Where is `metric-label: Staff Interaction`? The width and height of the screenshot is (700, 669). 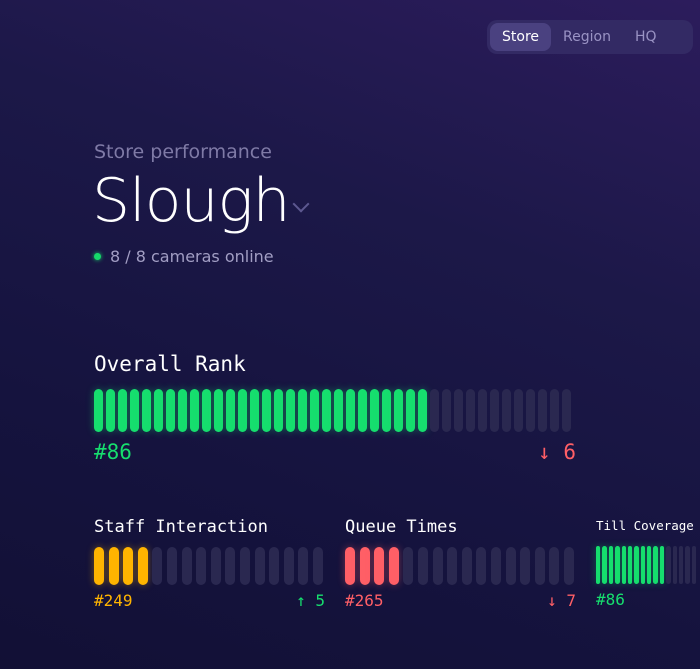
metric-label: Staff Interaction is located at coordinates (181, 527).